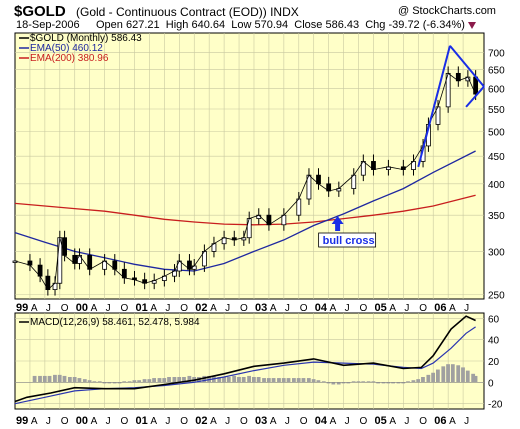 The image size is (520, 429). I want to click on macd-x-tick-label: 04, so click(321, 421).